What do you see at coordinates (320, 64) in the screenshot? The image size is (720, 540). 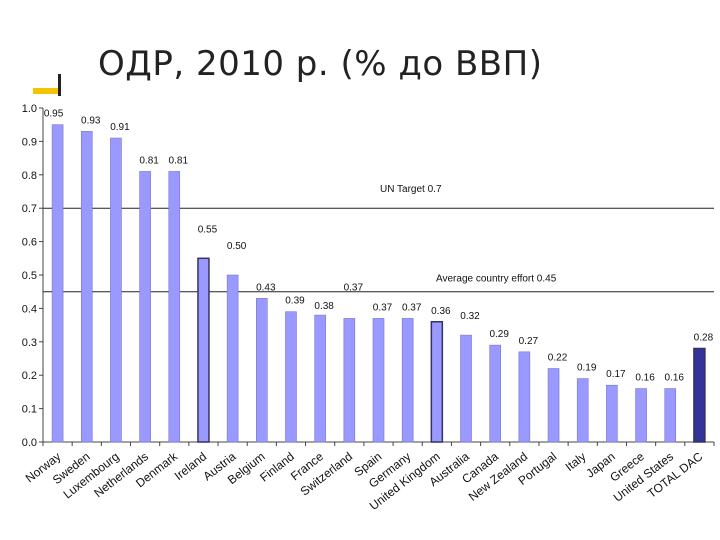 I see `page-title: ОДР, 2010 р. (% до ВВП)` at bounding box center [320, 64].